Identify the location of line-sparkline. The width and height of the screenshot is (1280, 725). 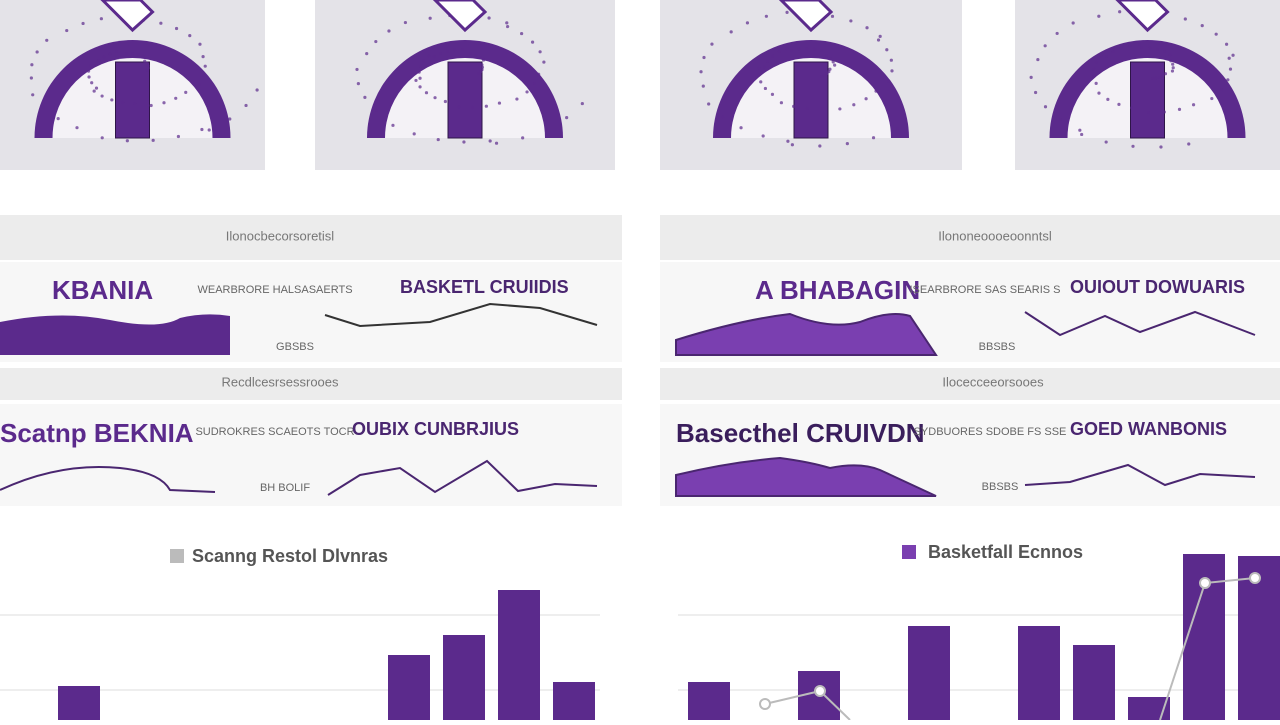
(462, 477).